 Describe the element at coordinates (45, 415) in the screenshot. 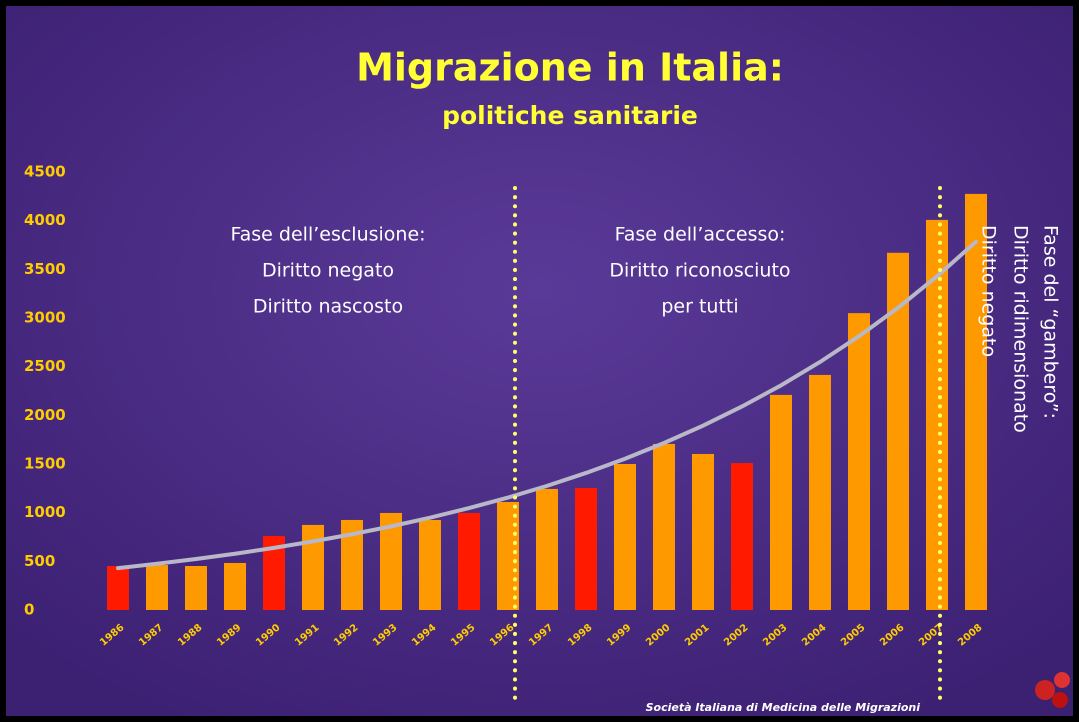

I see `y-tick-label: 2000` at that location.